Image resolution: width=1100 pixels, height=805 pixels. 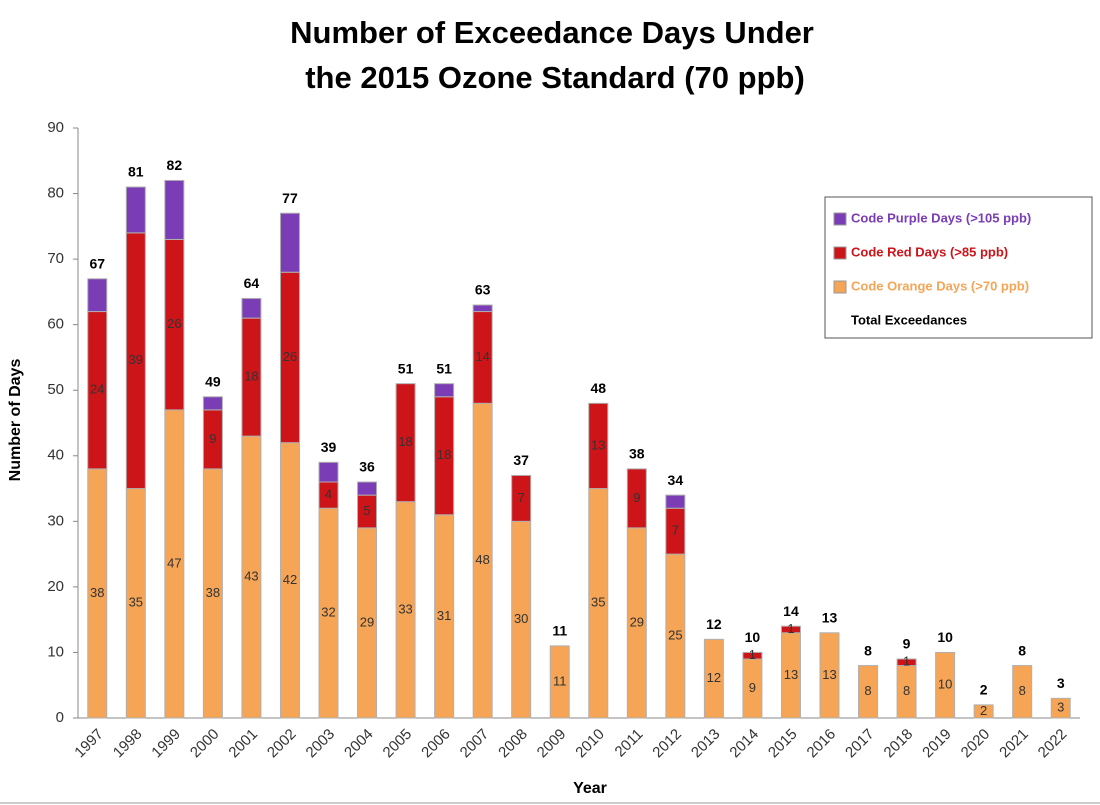 I want to click on y-tick-label: 40, so click(x=55, y=455).